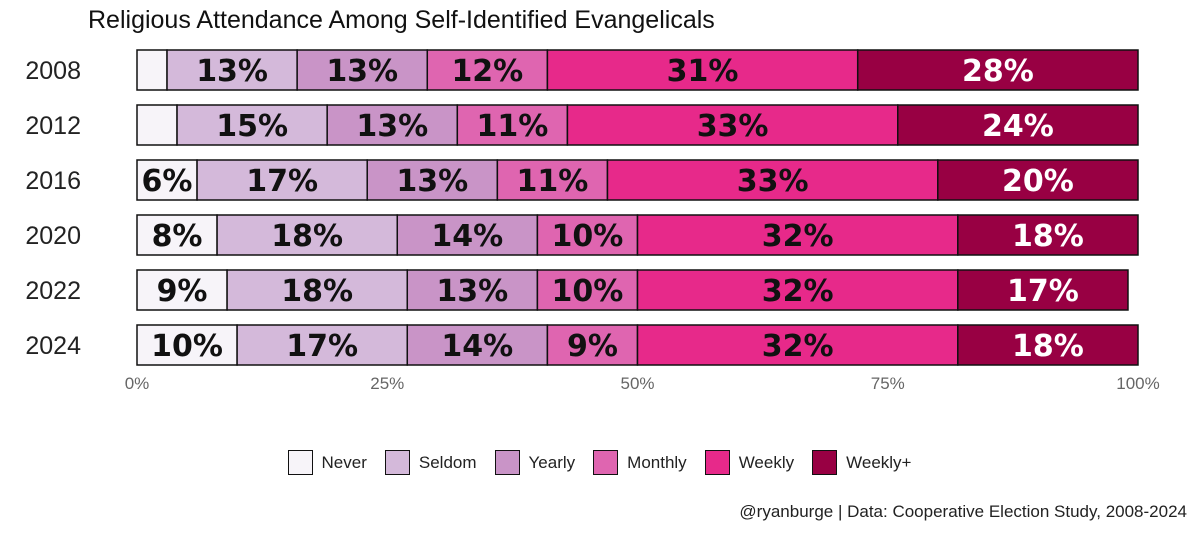 This screenshot has height=533, width=1199. I want to click on data-label: 28%, so click(998, 71).